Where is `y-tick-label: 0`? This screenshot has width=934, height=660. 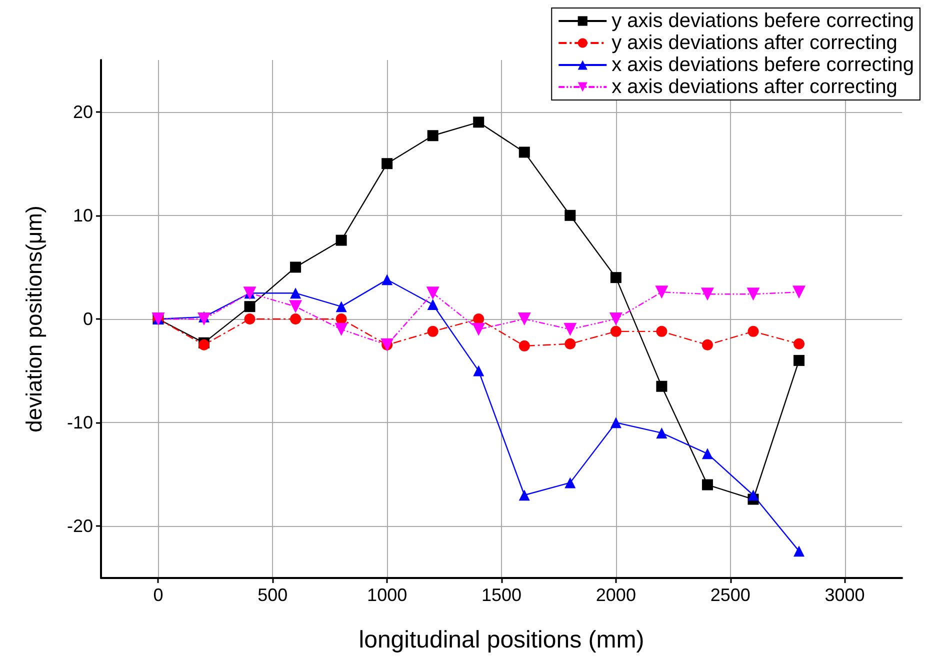
y-tick-label: 0 is located at coordinates (87, 319).